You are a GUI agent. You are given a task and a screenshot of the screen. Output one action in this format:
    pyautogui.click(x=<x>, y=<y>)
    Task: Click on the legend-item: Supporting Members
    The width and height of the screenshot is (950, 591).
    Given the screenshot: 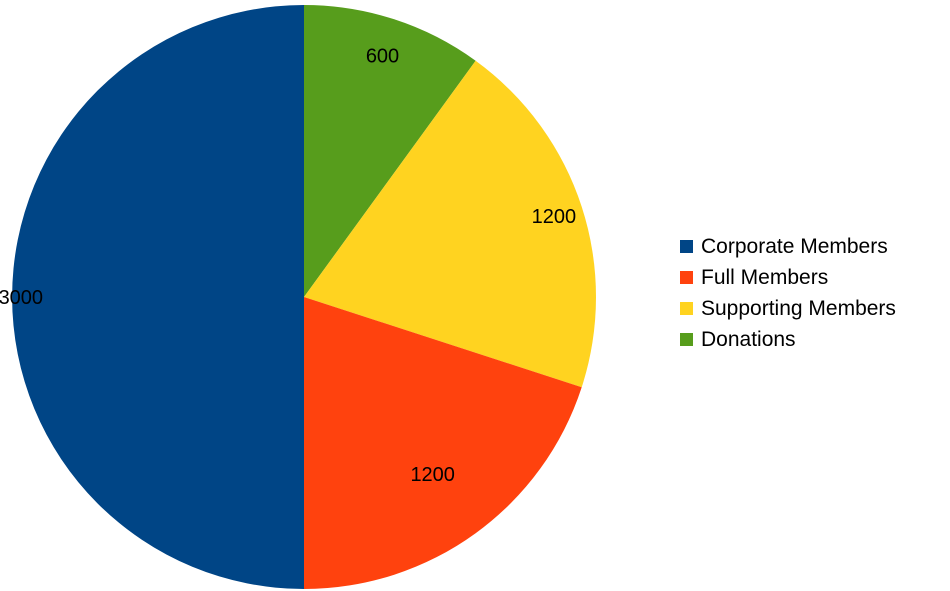 What is the action you would take?
    pyautogui.click(x=788, y=308)
    